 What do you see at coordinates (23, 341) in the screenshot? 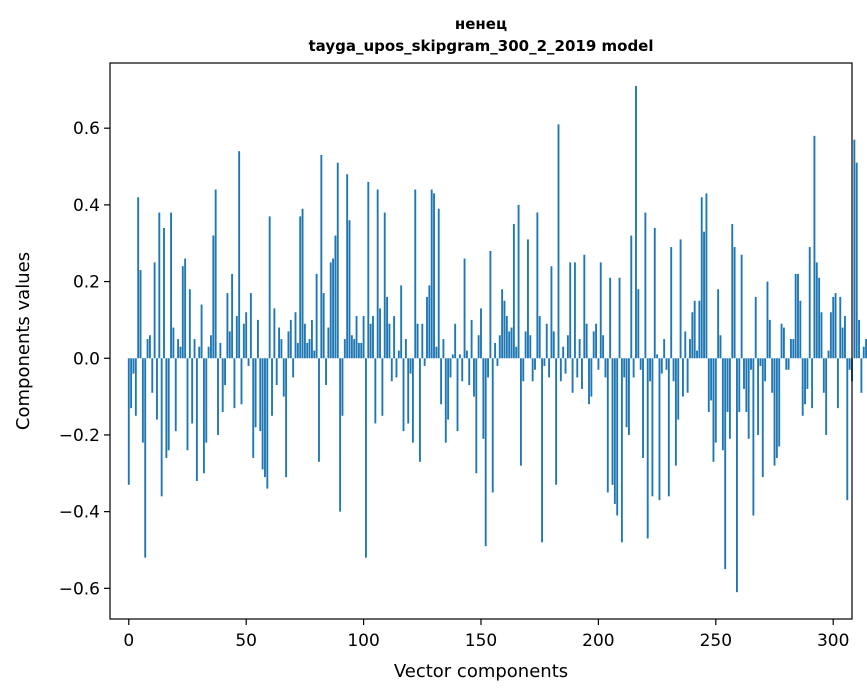
I see `y-axis-label: Components values` at bounding box center [23, 341].